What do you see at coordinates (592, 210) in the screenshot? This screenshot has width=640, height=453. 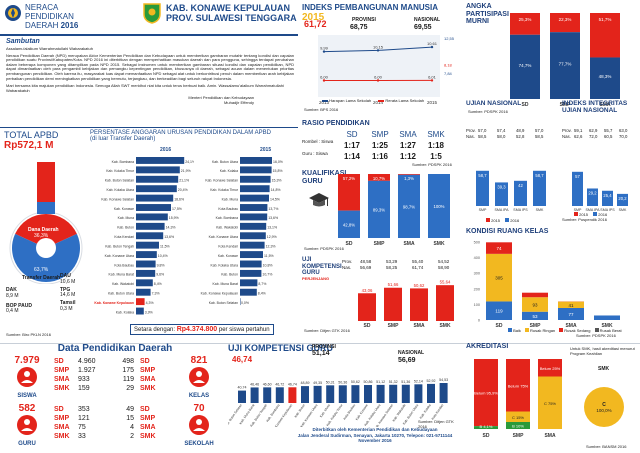 I see `iiun-x-tick: SMA IPA` at bounding box center [592, 210].